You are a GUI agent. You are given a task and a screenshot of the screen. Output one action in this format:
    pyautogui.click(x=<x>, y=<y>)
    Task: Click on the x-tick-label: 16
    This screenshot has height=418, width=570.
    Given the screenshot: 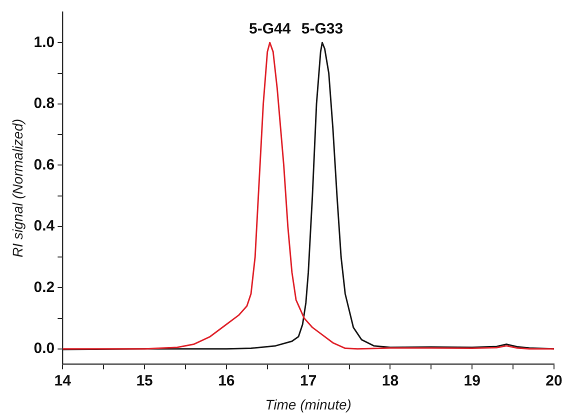 What is the action you would take?
    pyautogui.click(x=226, y=381)
    